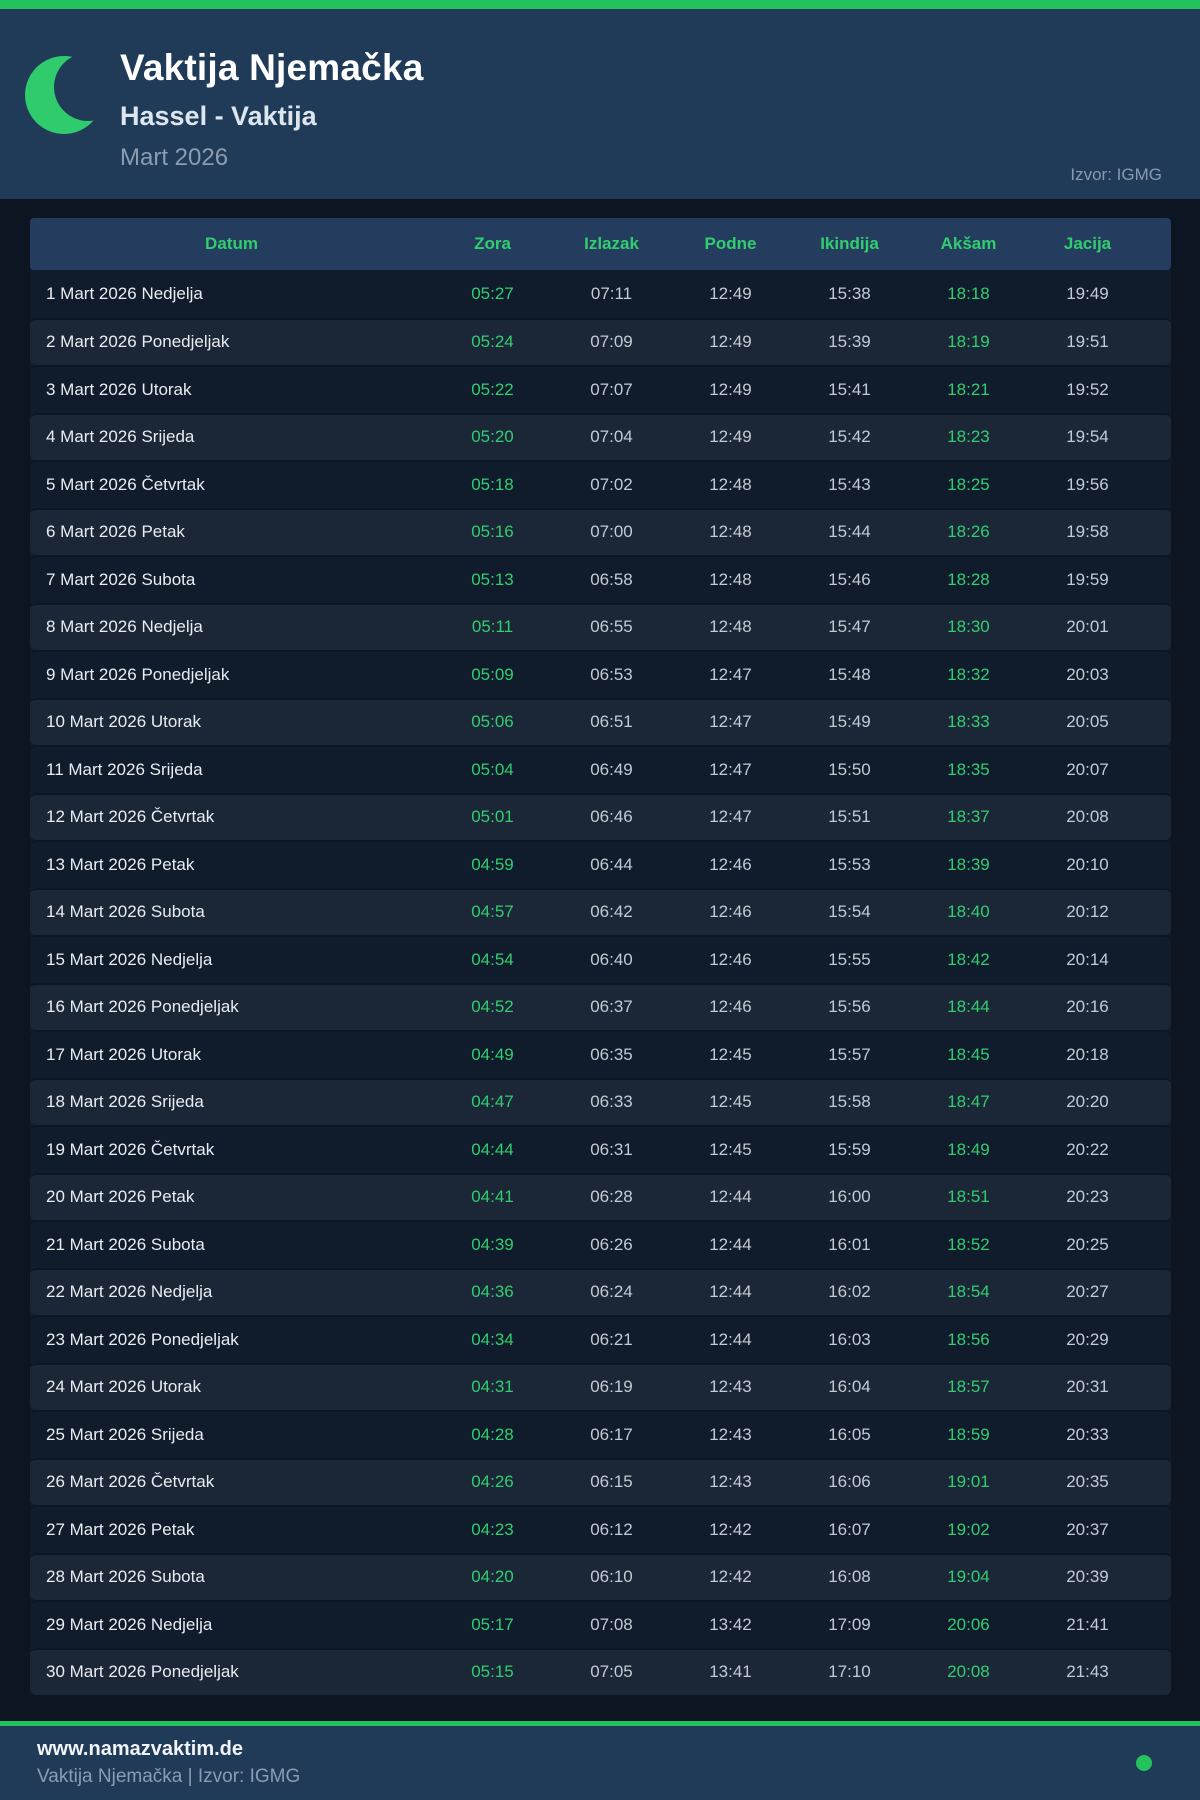  Describe the element at coordinates (1087, 484) in the screenshot. I see `time-cell-jacija: 19:56` at that location.